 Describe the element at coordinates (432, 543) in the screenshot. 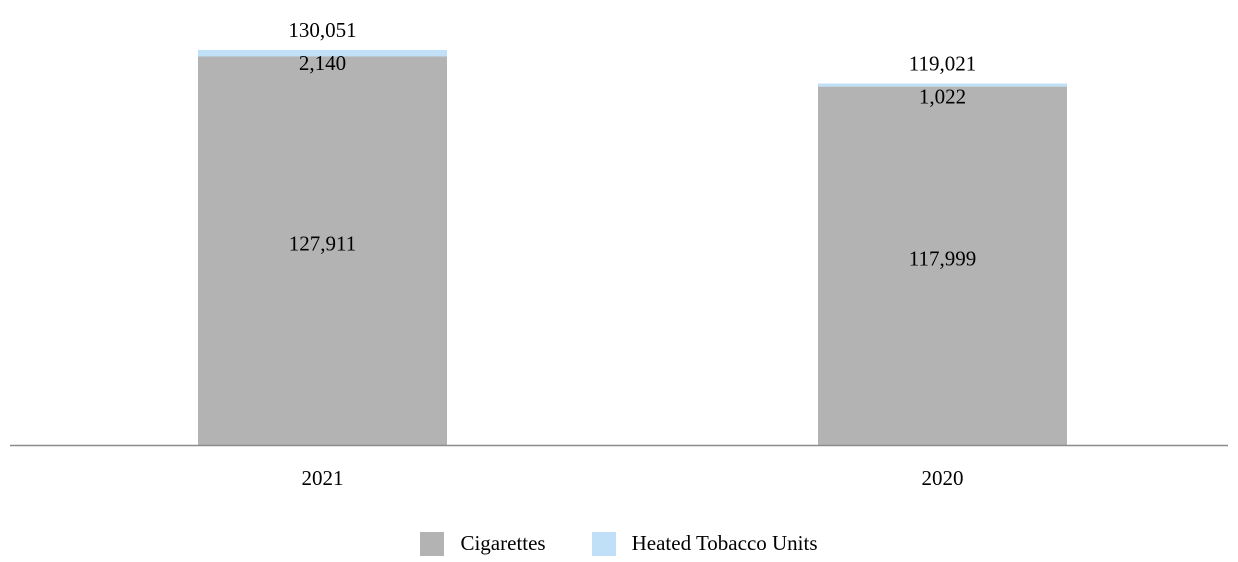

I see `legend-swatch-cigarettes` at that location.